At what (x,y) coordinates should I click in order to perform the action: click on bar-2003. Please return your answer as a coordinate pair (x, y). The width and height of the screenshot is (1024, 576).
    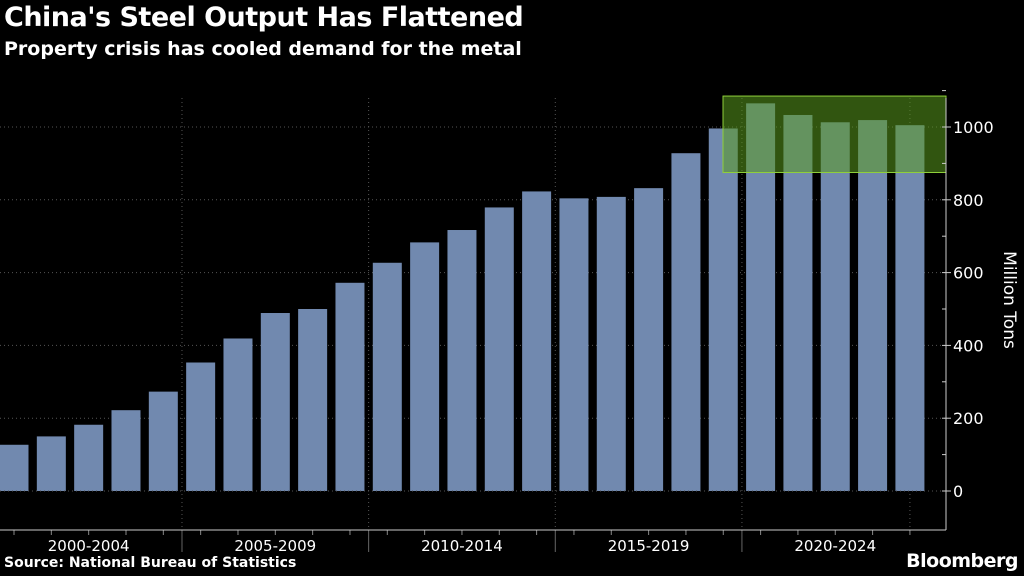
    Looking at the image, I should click on (126, 450).